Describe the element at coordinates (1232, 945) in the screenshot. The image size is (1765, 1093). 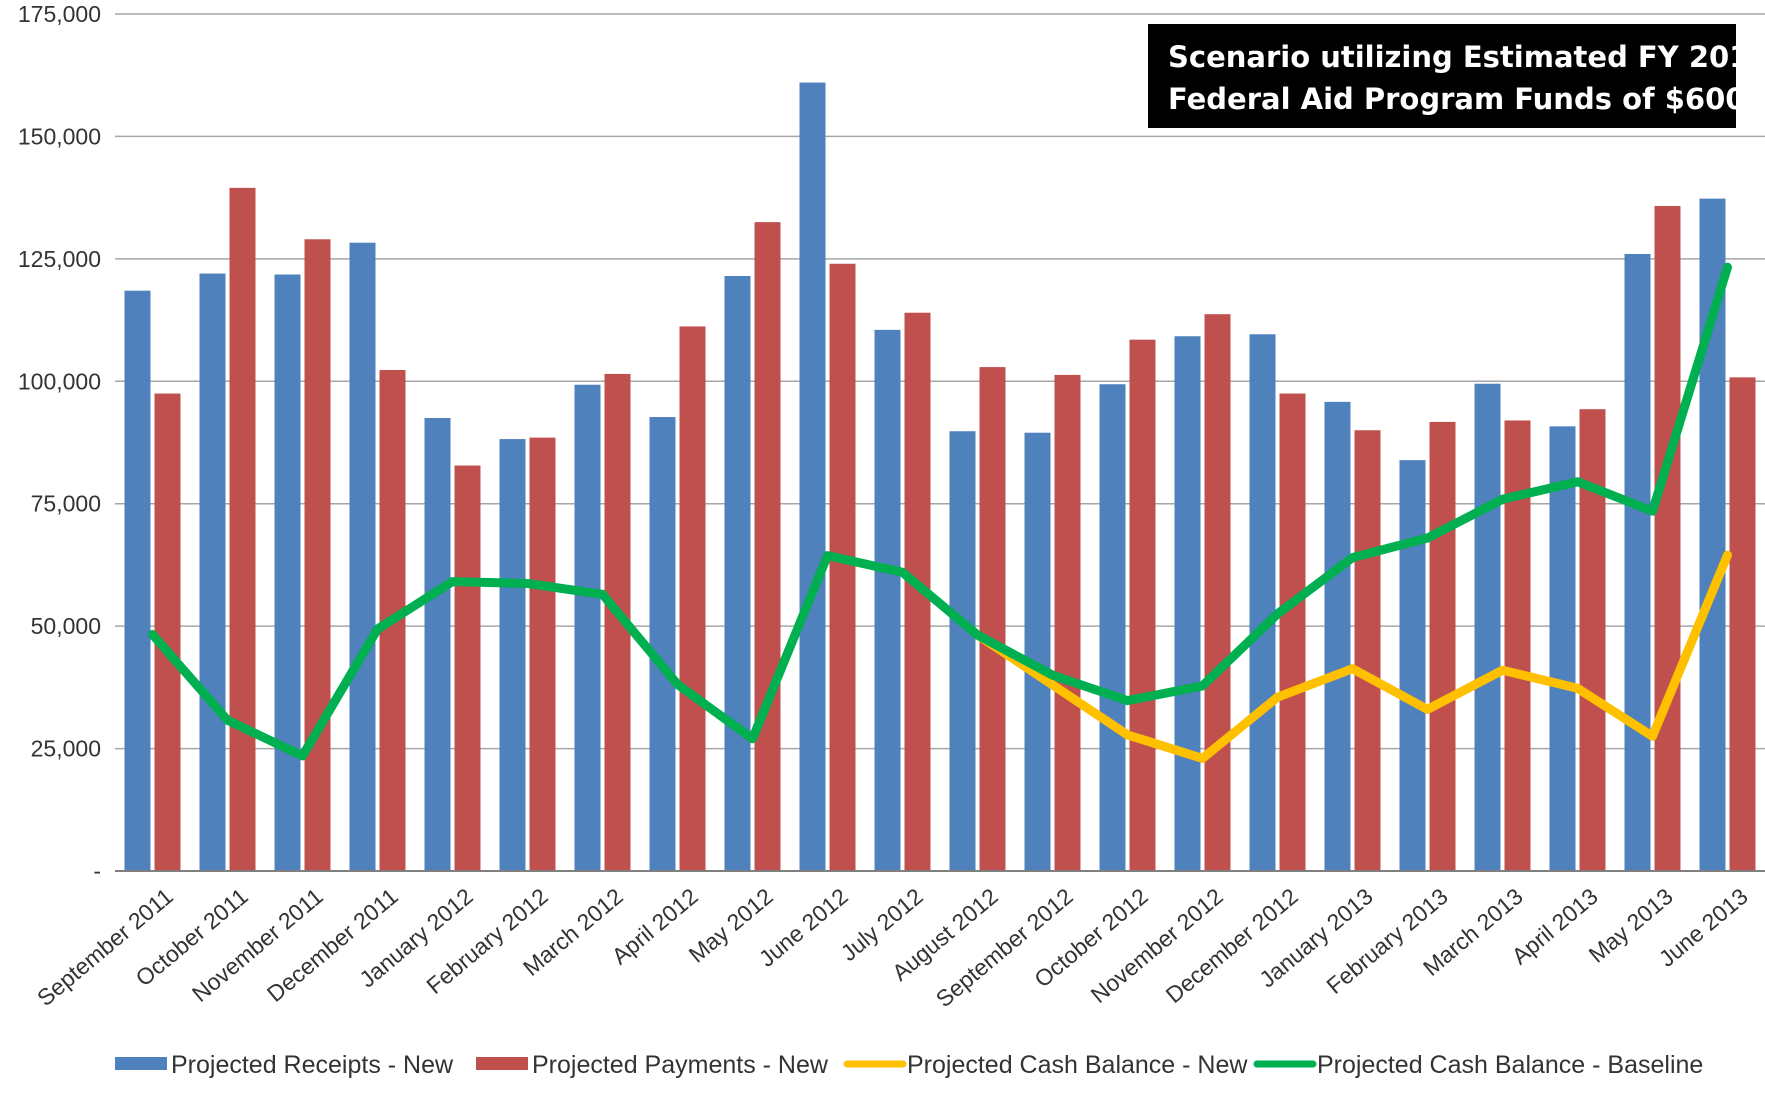
I see `x-tick-label: December 2012` at that location.